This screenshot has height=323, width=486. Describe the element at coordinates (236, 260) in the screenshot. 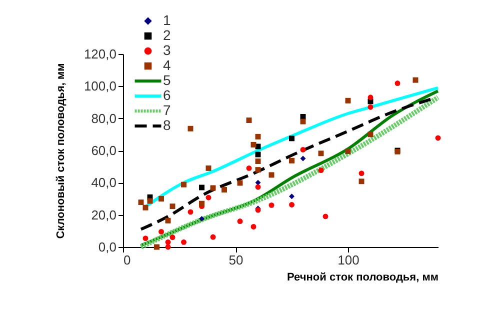

I see `x-tick-label: 50` at that location.